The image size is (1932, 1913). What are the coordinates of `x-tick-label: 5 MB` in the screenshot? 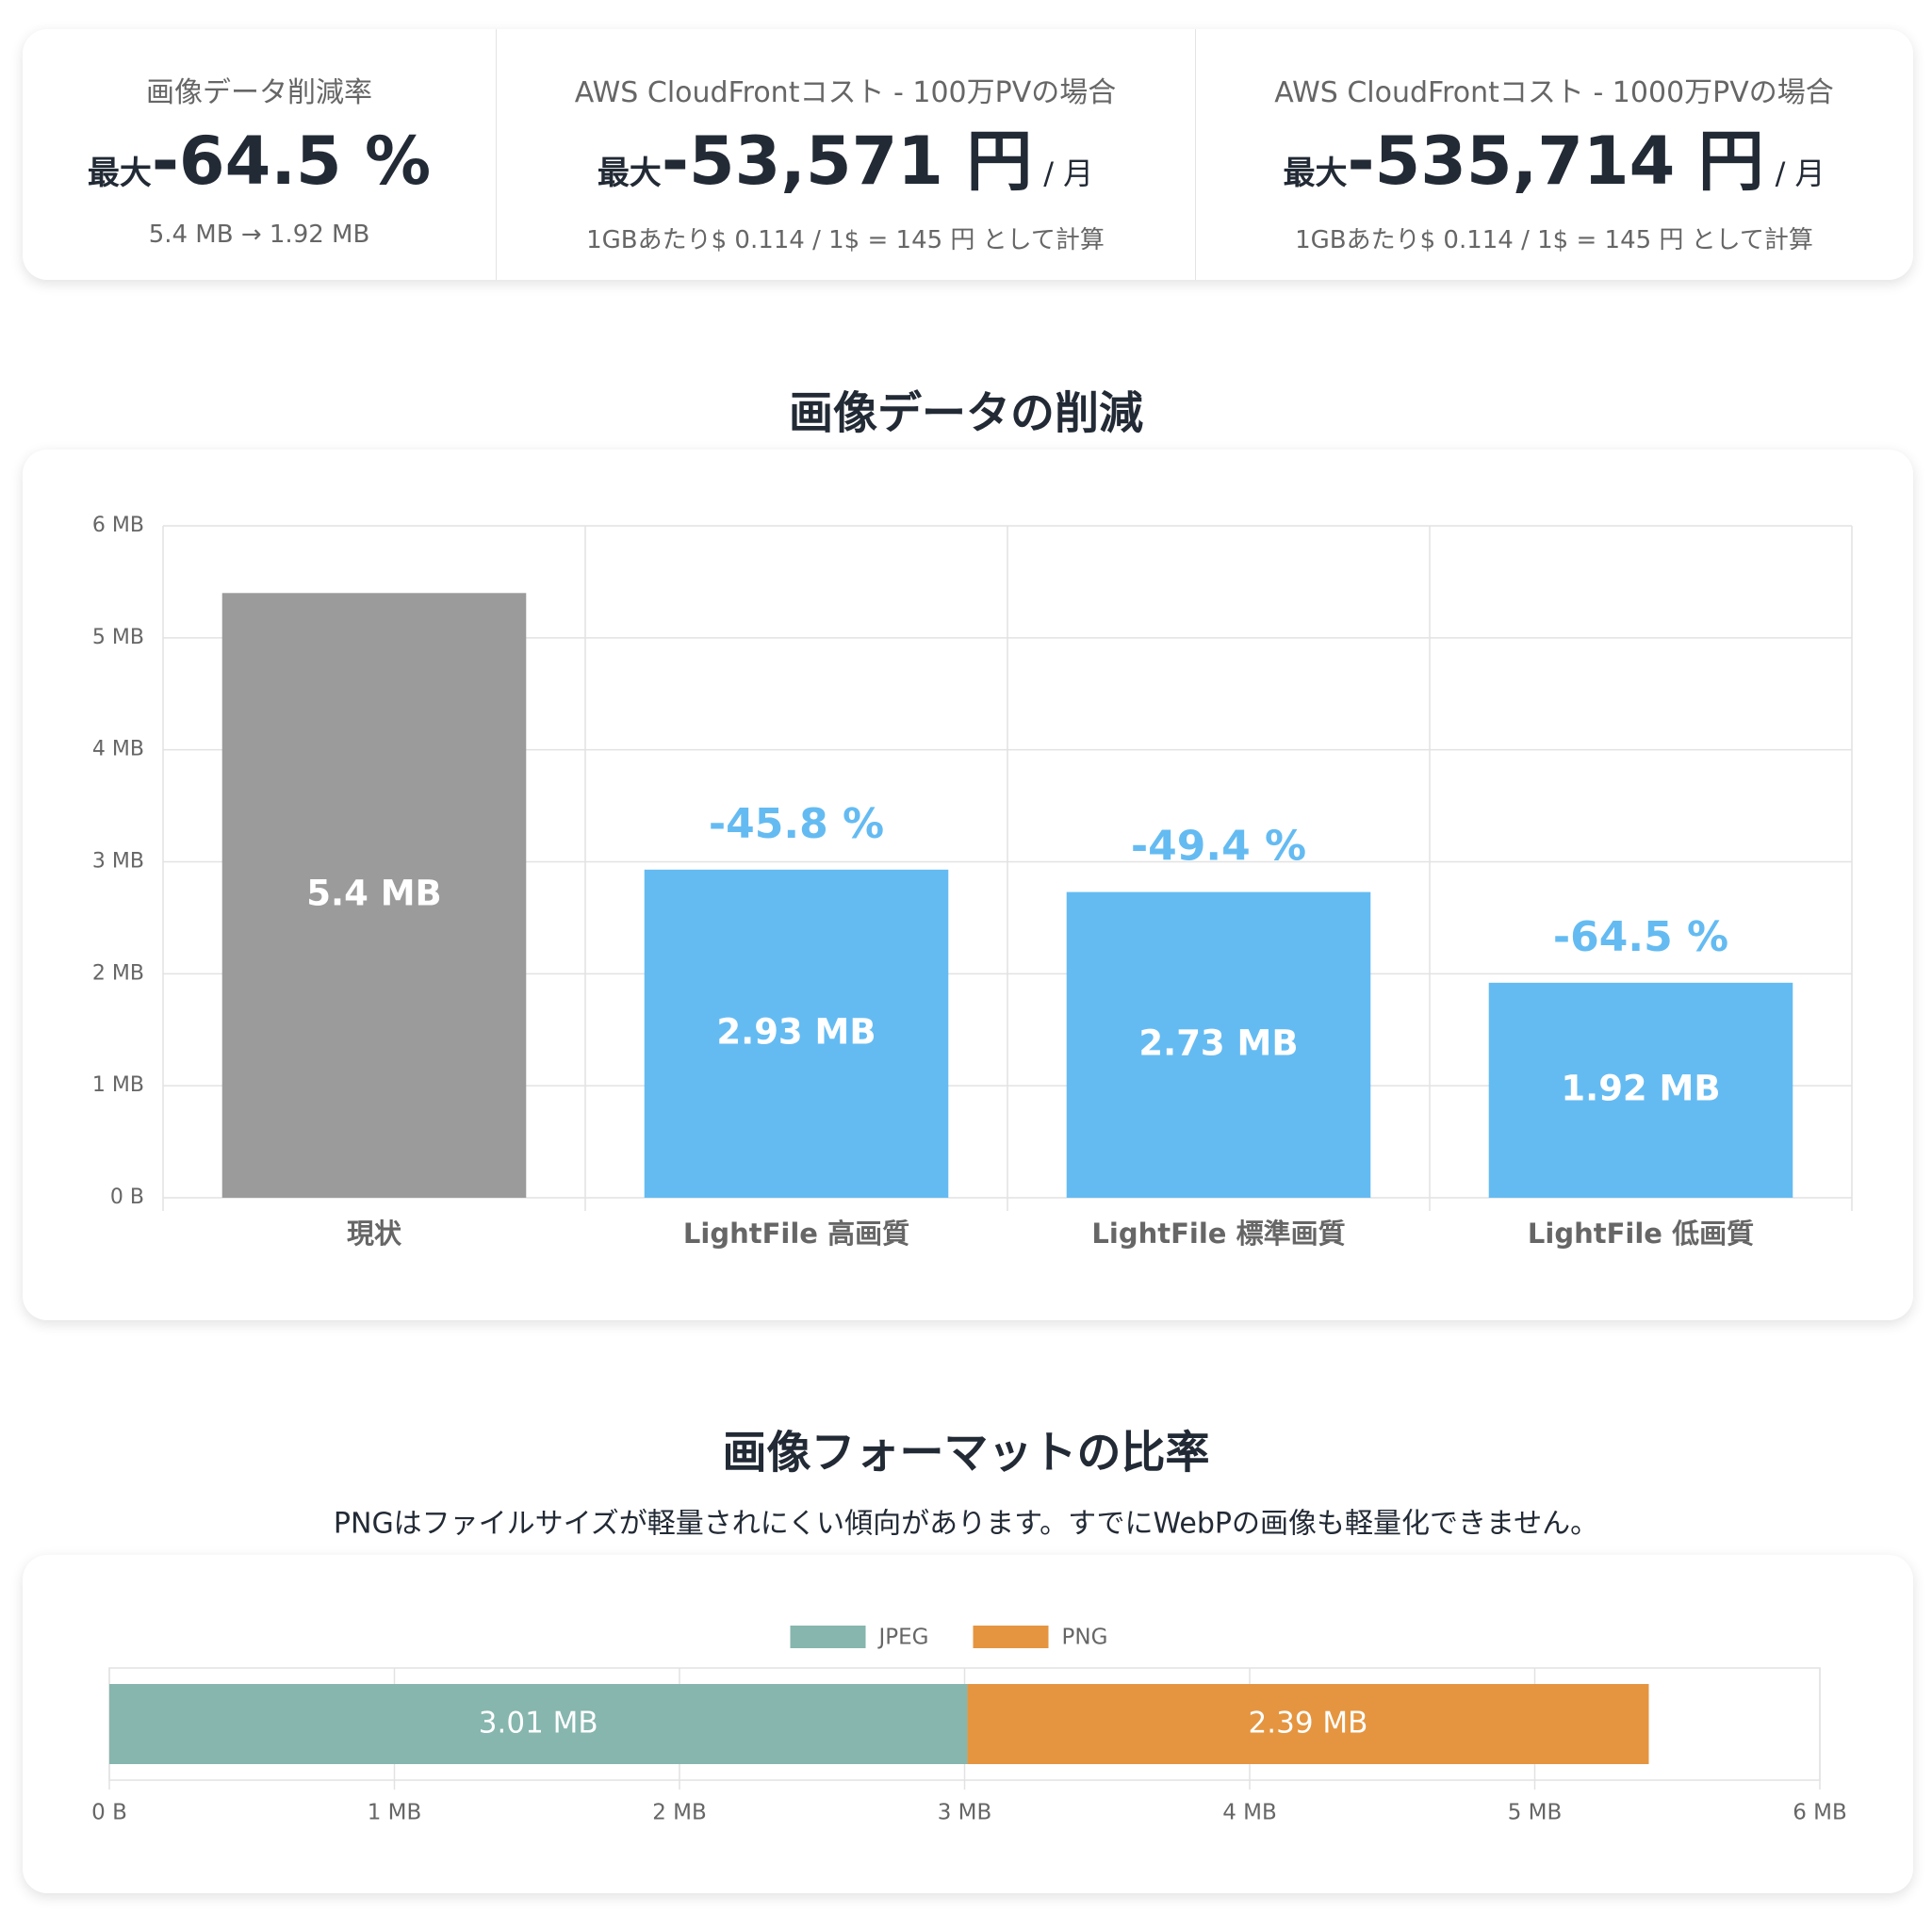 It's located at (1535, 1813).